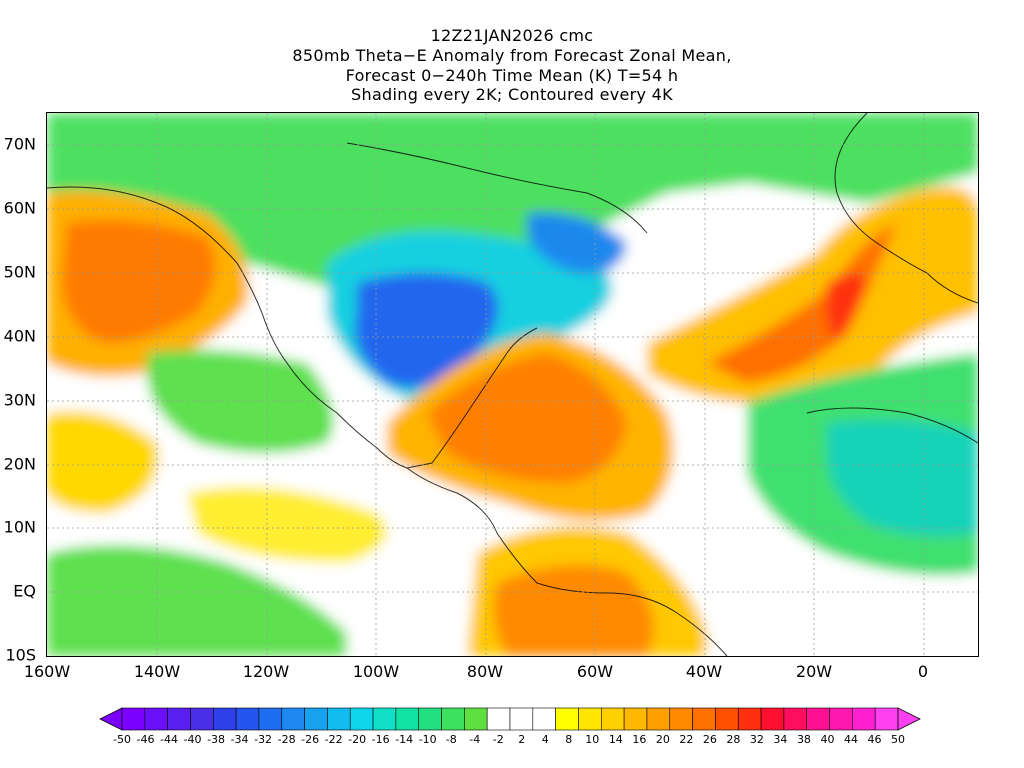 The width and height of the screenshot is (1024, 768). I want to click on colorbar-tick-label: -46, so click(145, 739).